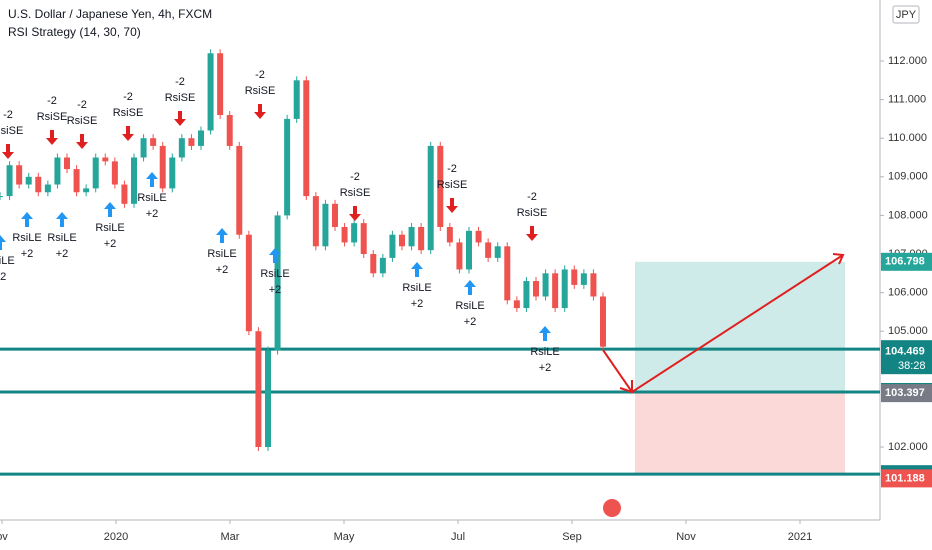  What do you see at coordinates (800, 537) in the screenshot?
I see `x-tick-label: 2021` at bounding box center [800, 537].